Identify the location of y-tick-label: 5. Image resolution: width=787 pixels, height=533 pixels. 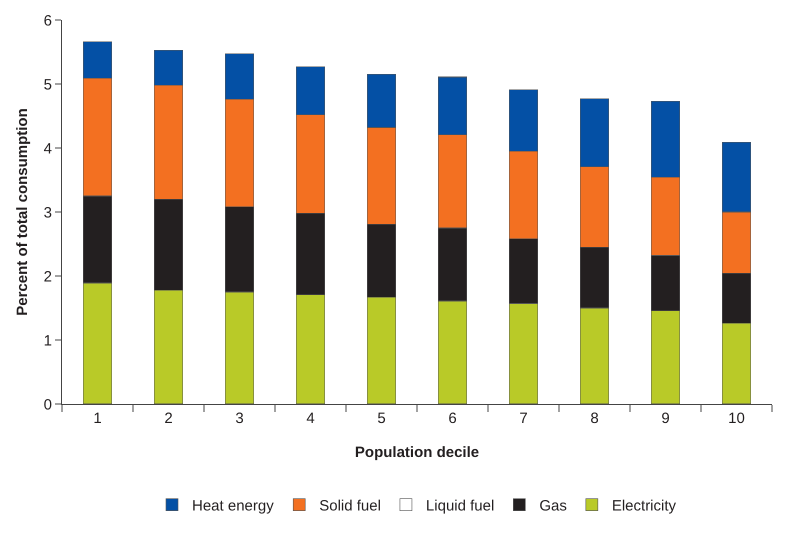
(48, 85).